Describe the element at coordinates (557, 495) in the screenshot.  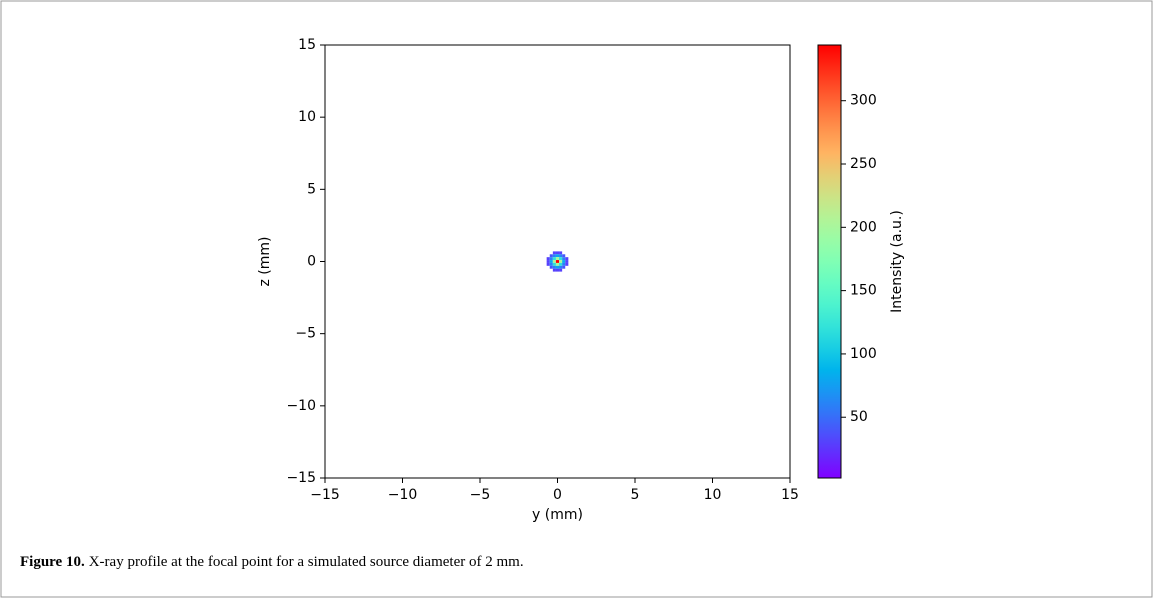
I see `x-tick-label: 0` at that location.